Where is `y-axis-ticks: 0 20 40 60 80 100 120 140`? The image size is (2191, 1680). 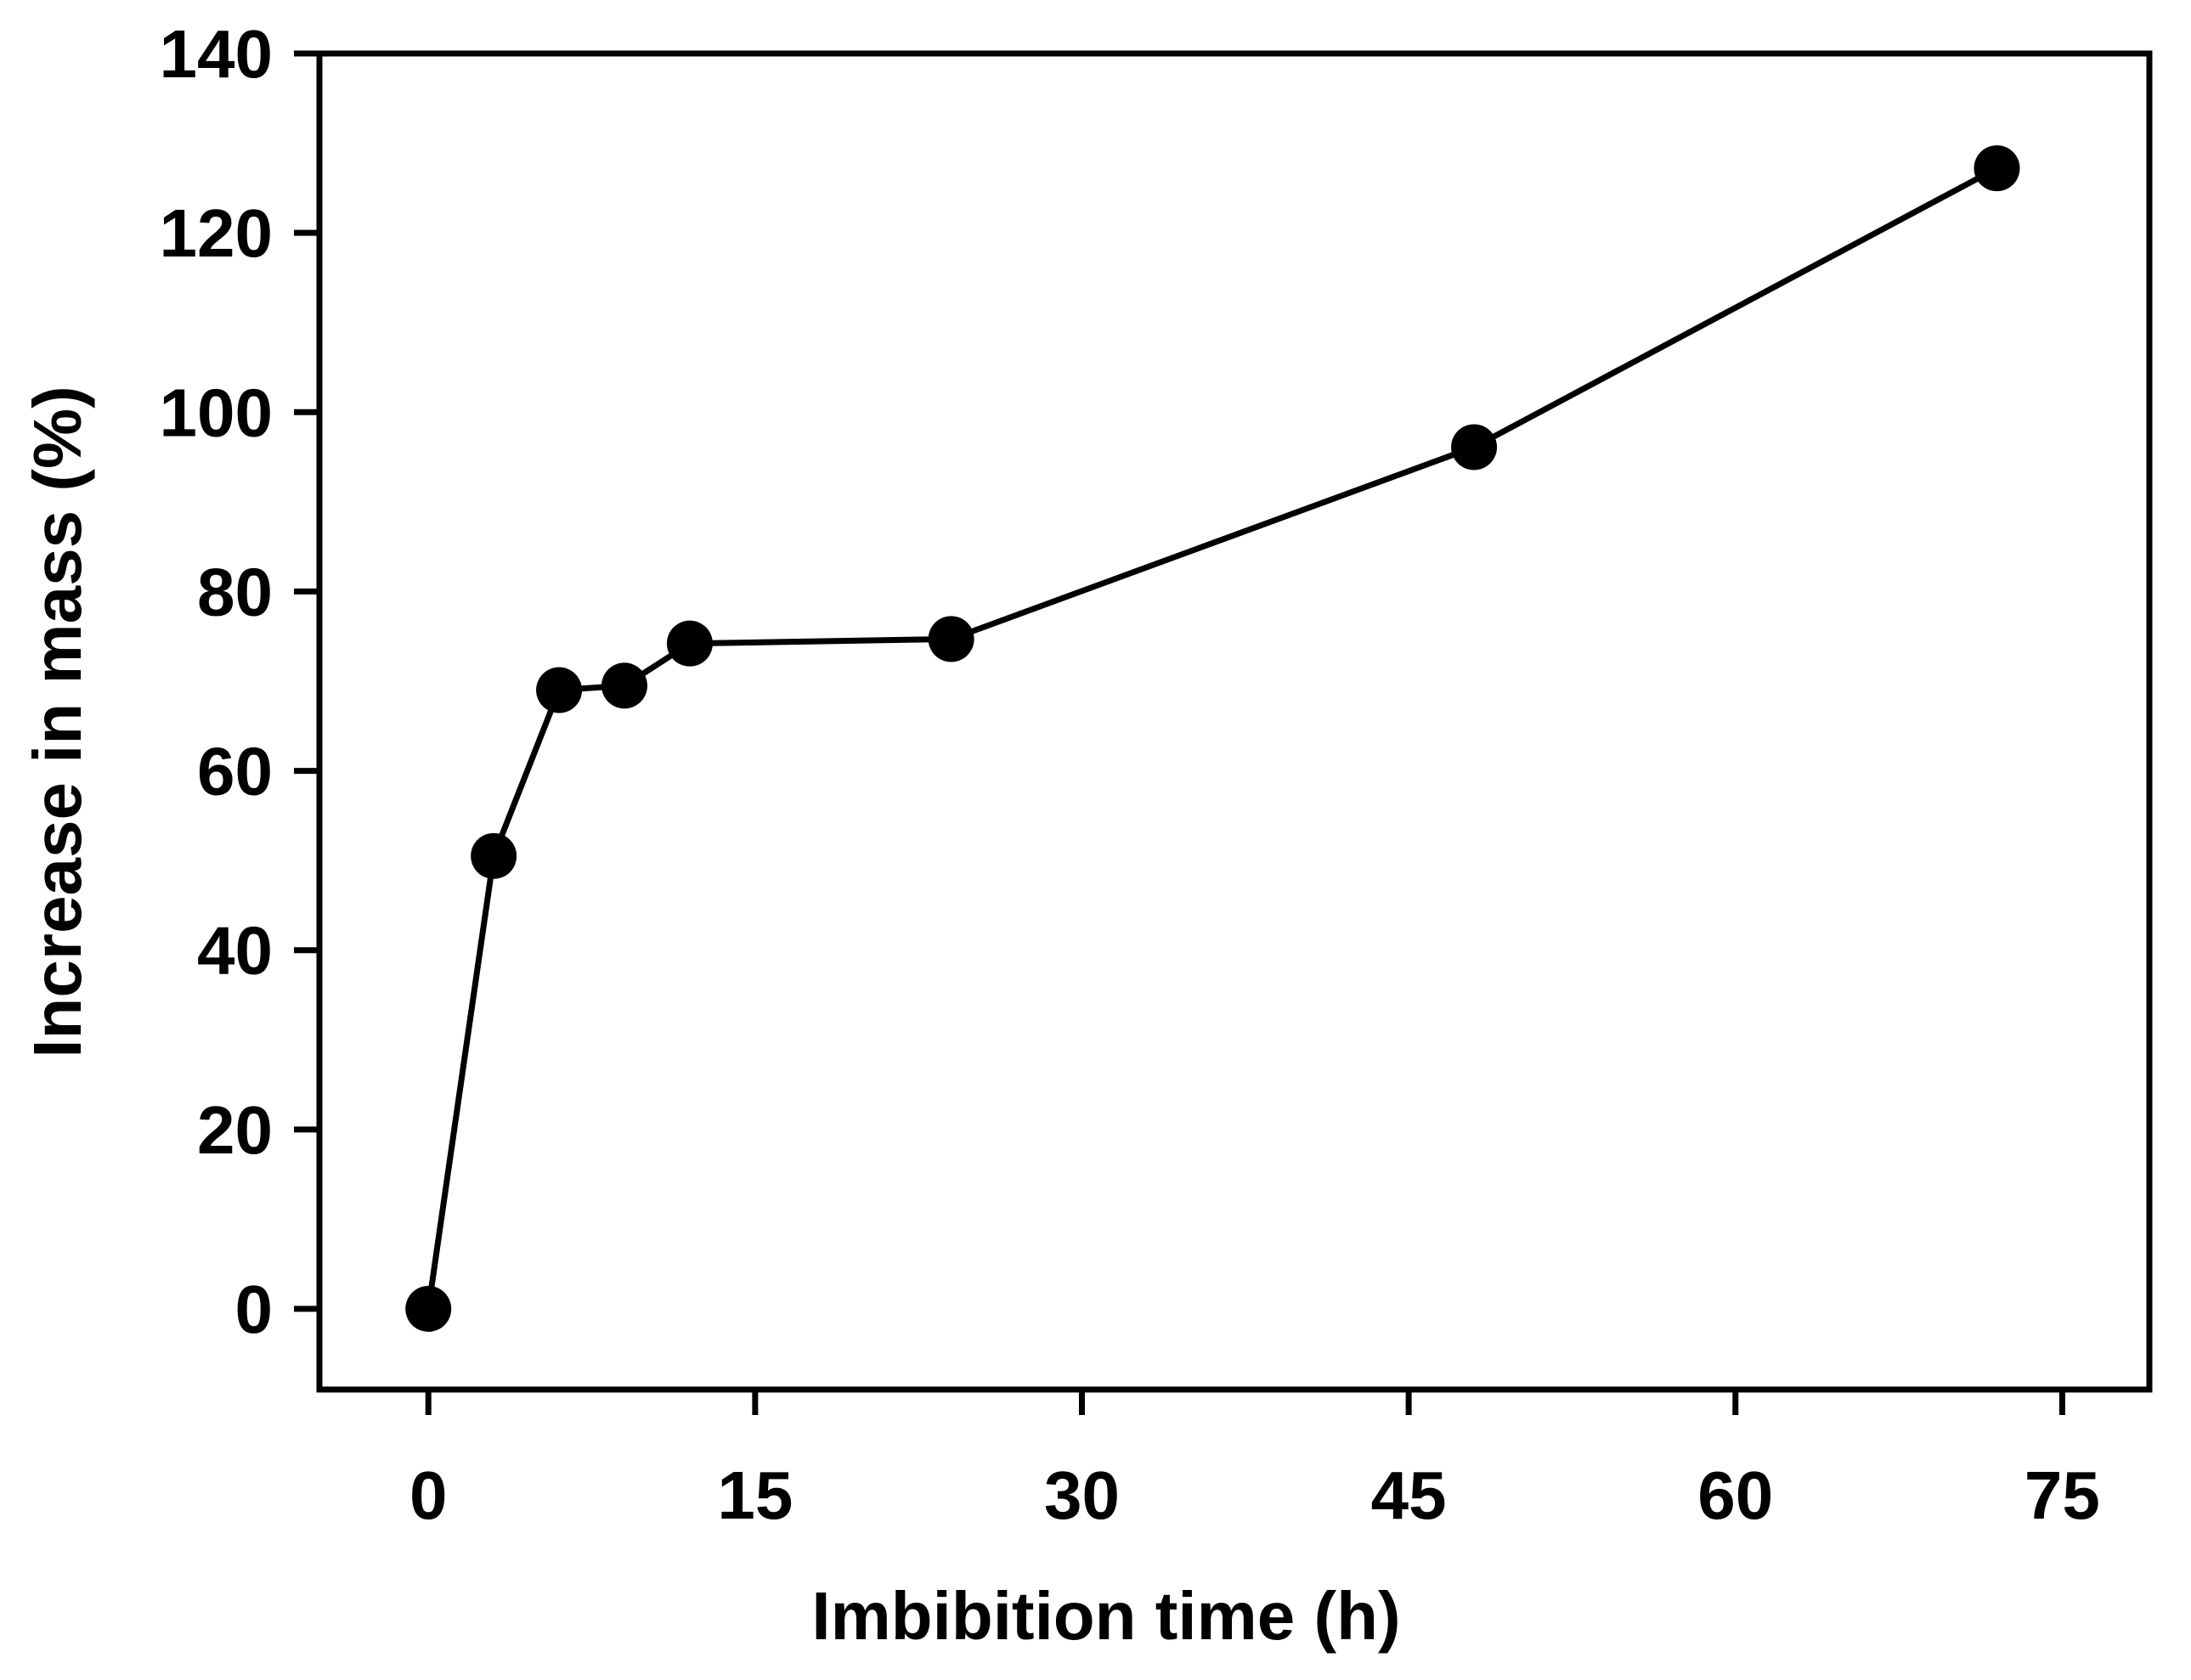
y-axis-ticks: 0 20 40 60 80 100 120 140 is located at coordinates (239, 682).